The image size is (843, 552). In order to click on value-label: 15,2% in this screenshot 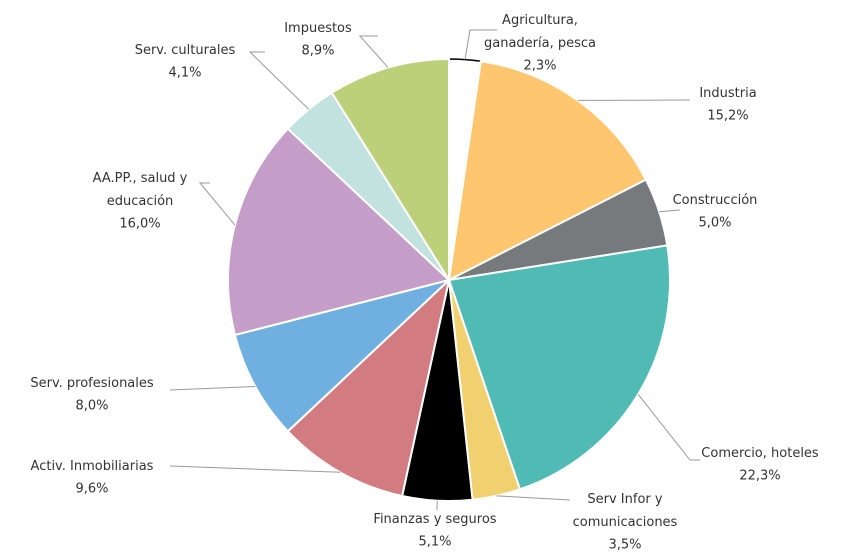, I will do `click(727, 116)`.